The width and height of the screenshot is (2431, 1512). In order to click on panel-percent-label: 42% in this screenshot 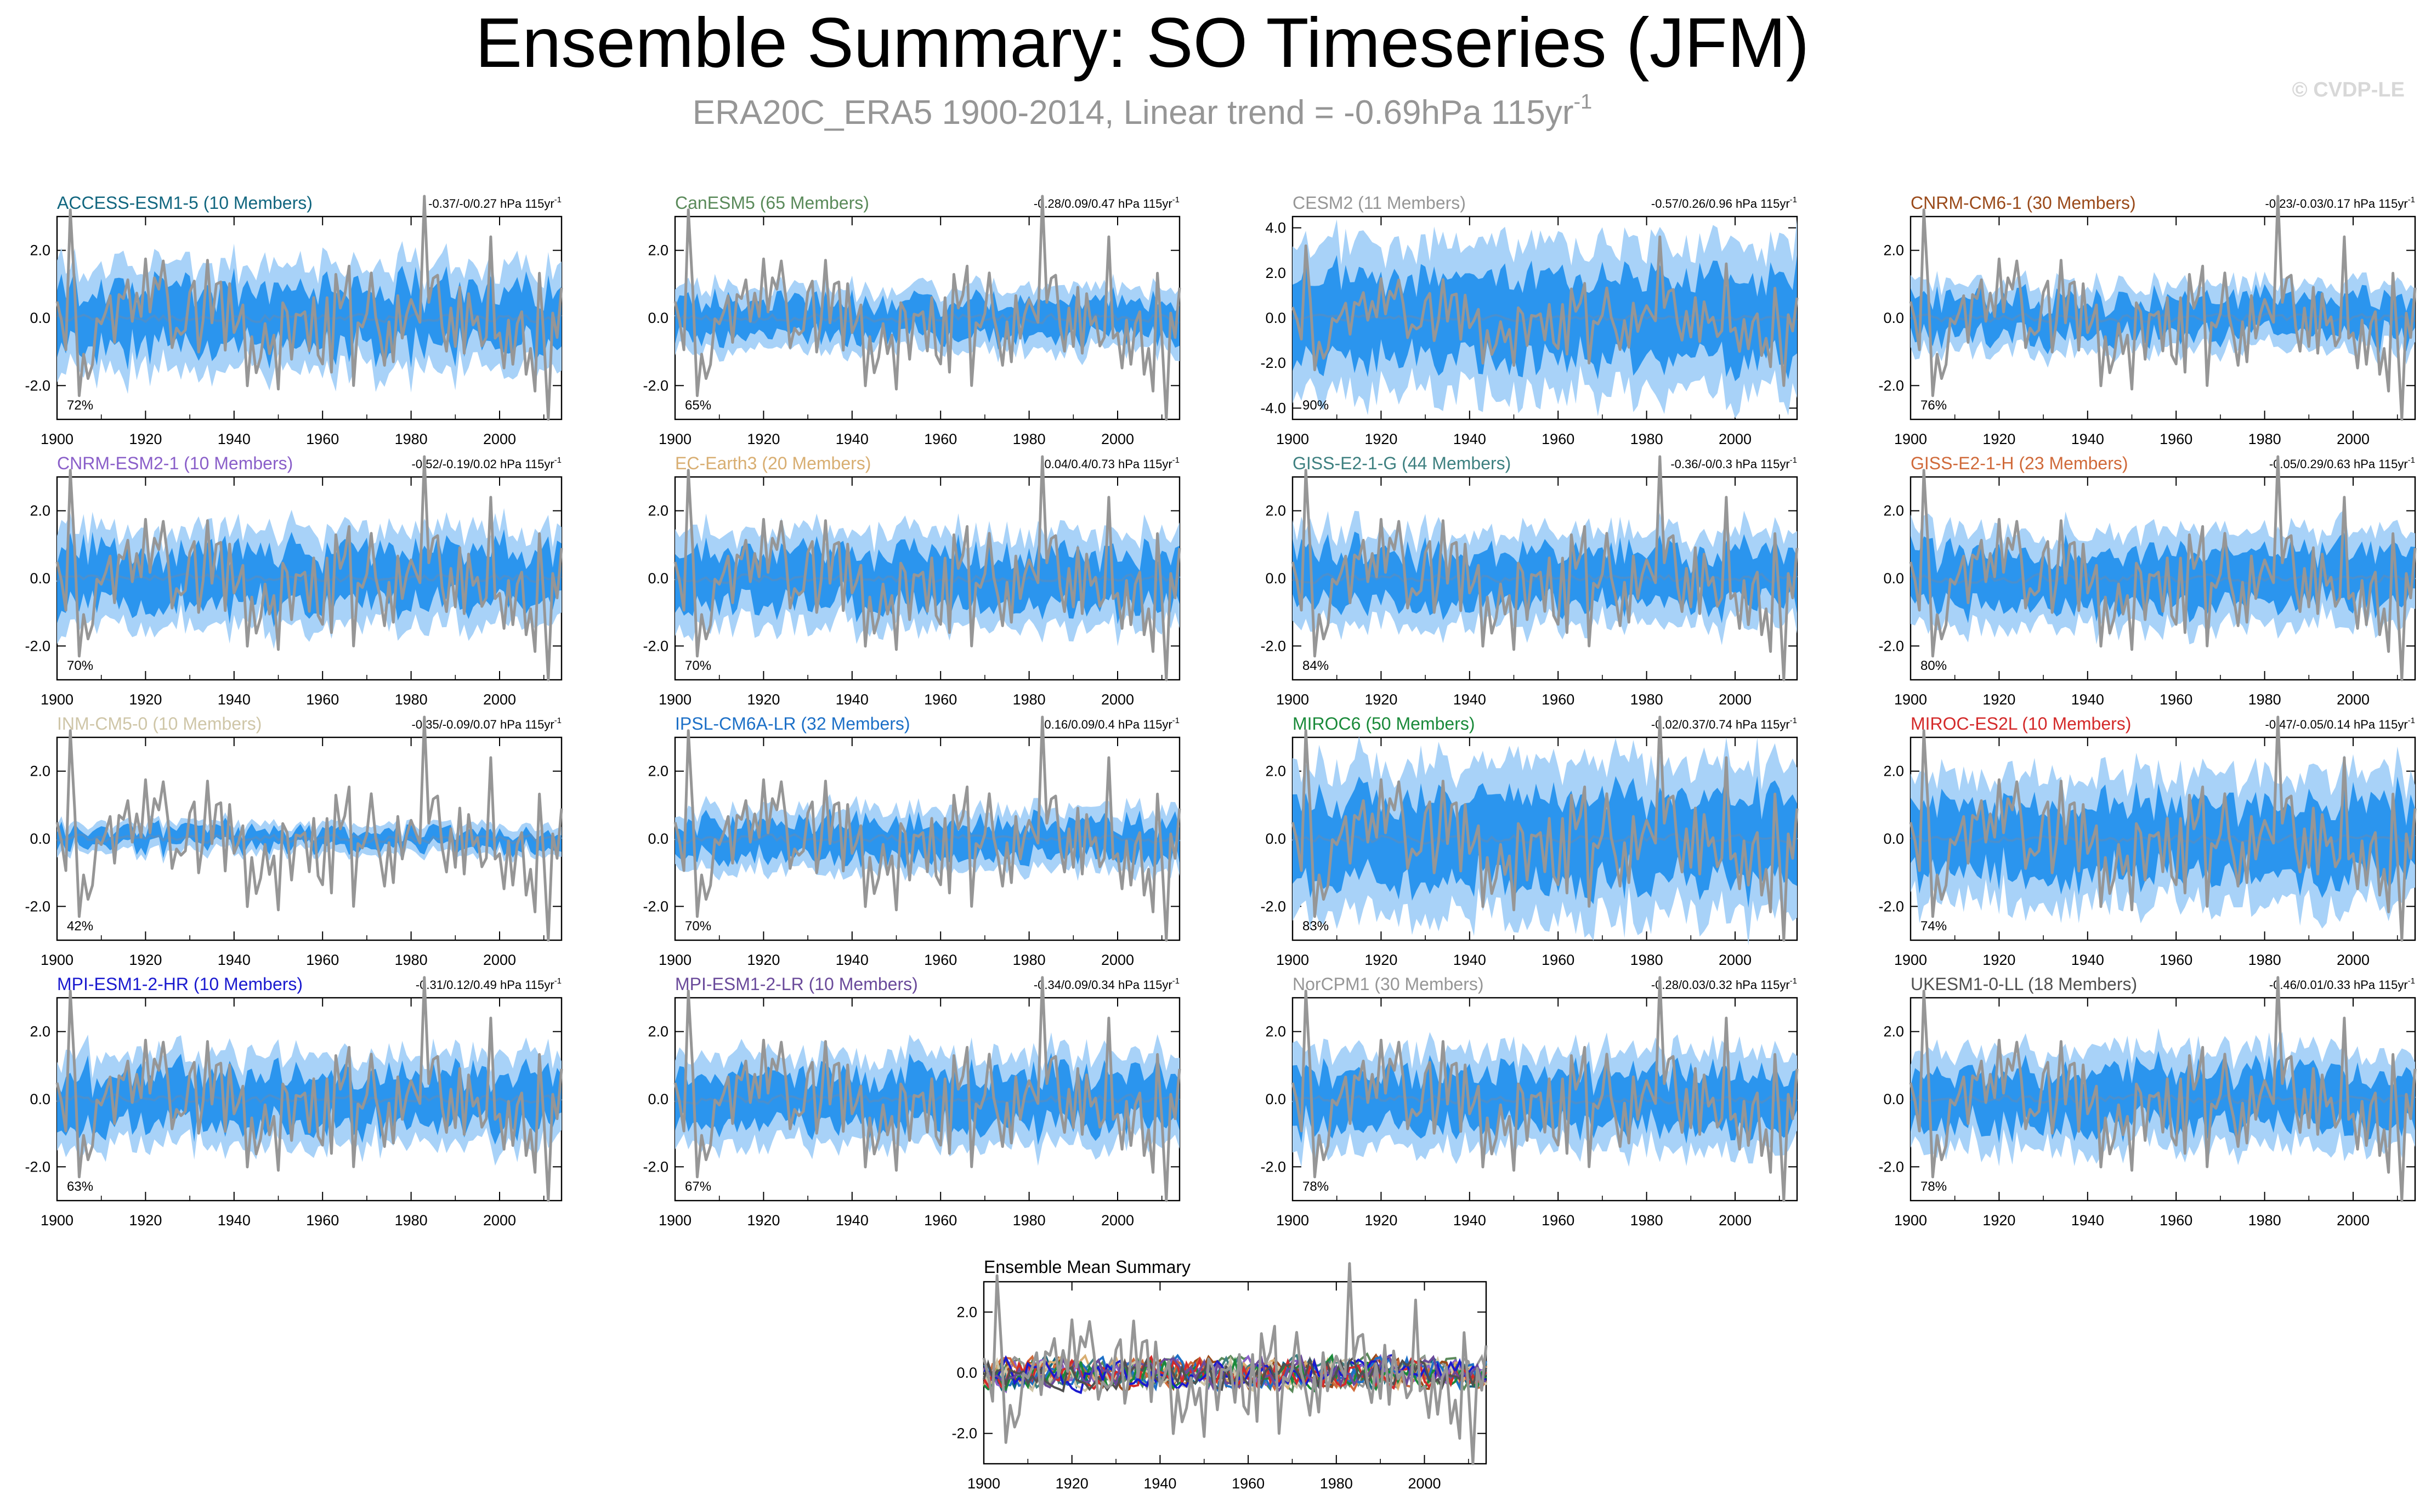, I will do `click(80, 926)`.